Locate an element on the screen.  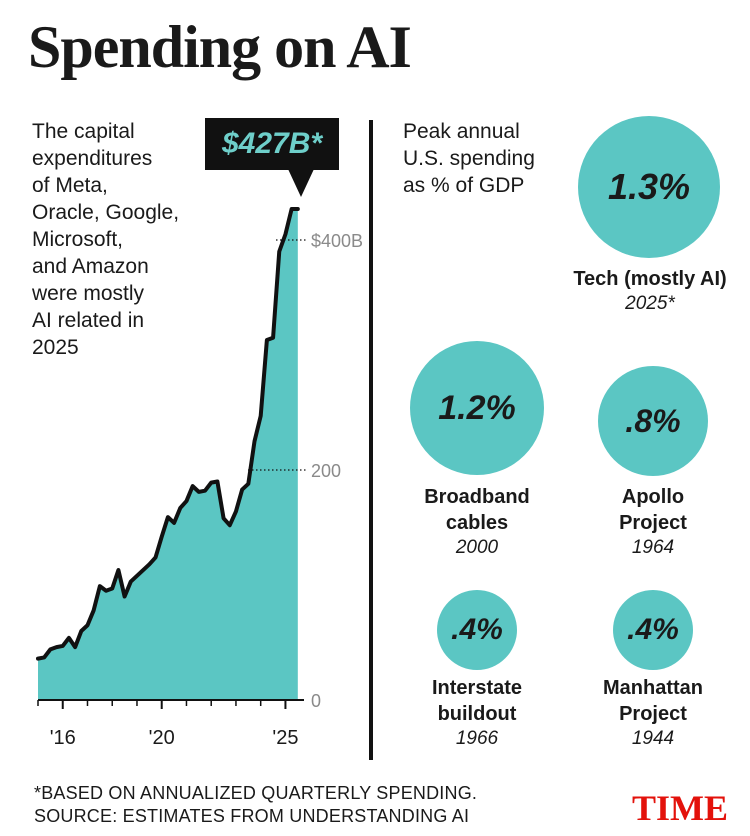
bubble-apollo-name: Apollo Project is located at coordinates (653, 510).